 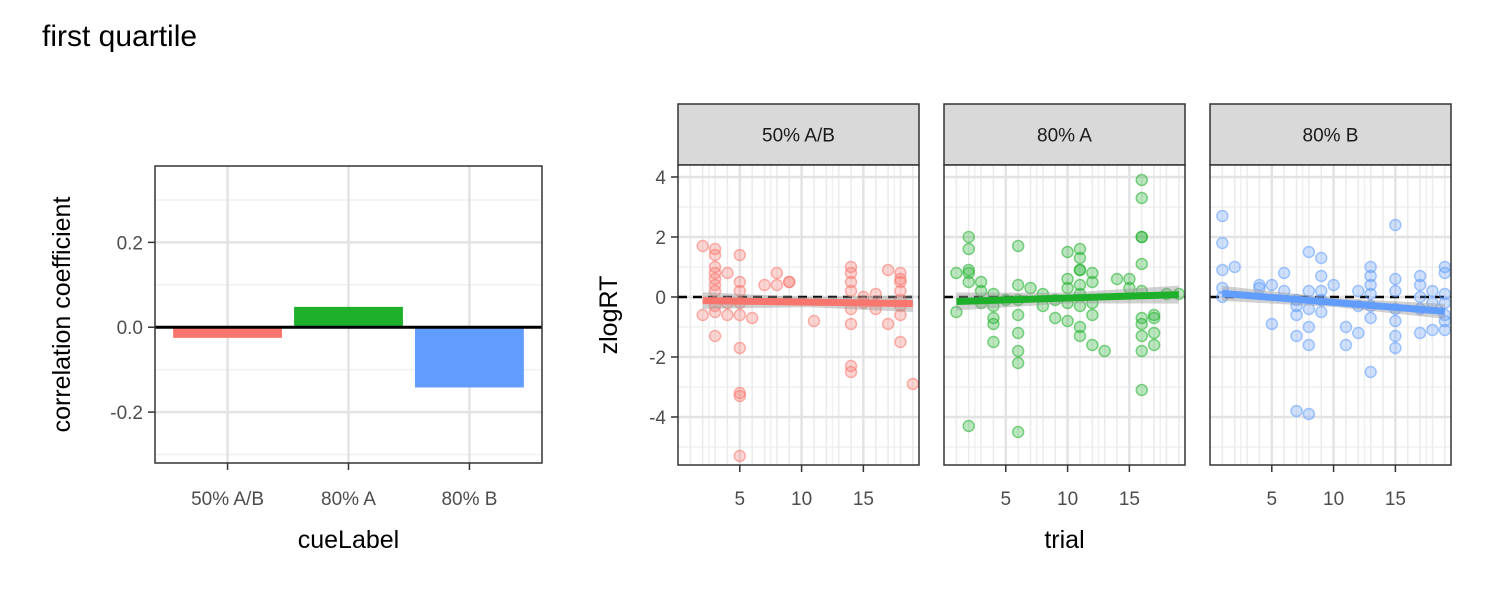 What do you see at coordinates (1064, 540) in the screenshot?
I see `scatter-x-axis-title: trial` at bounding box center [1064, 540].